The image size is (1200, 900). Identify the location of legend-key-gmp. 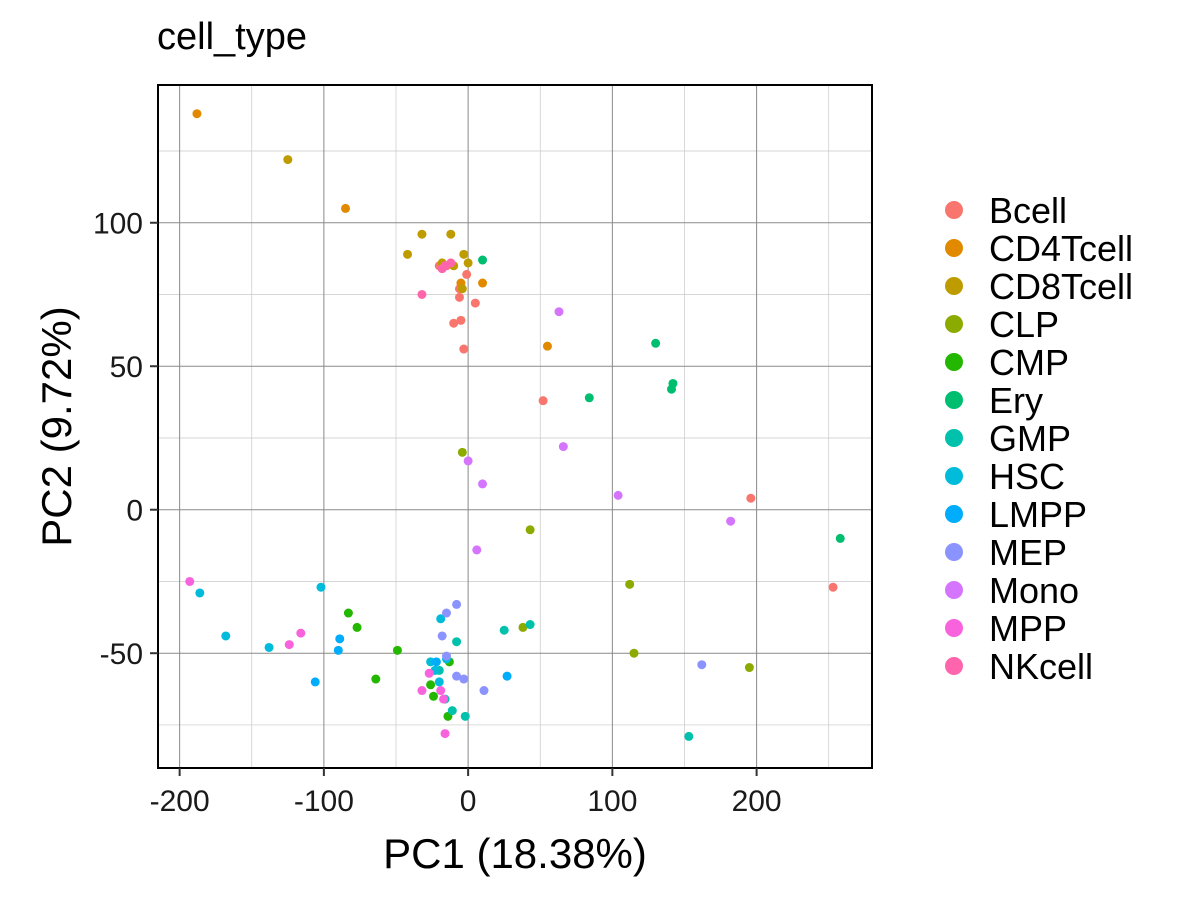
(954, 438).